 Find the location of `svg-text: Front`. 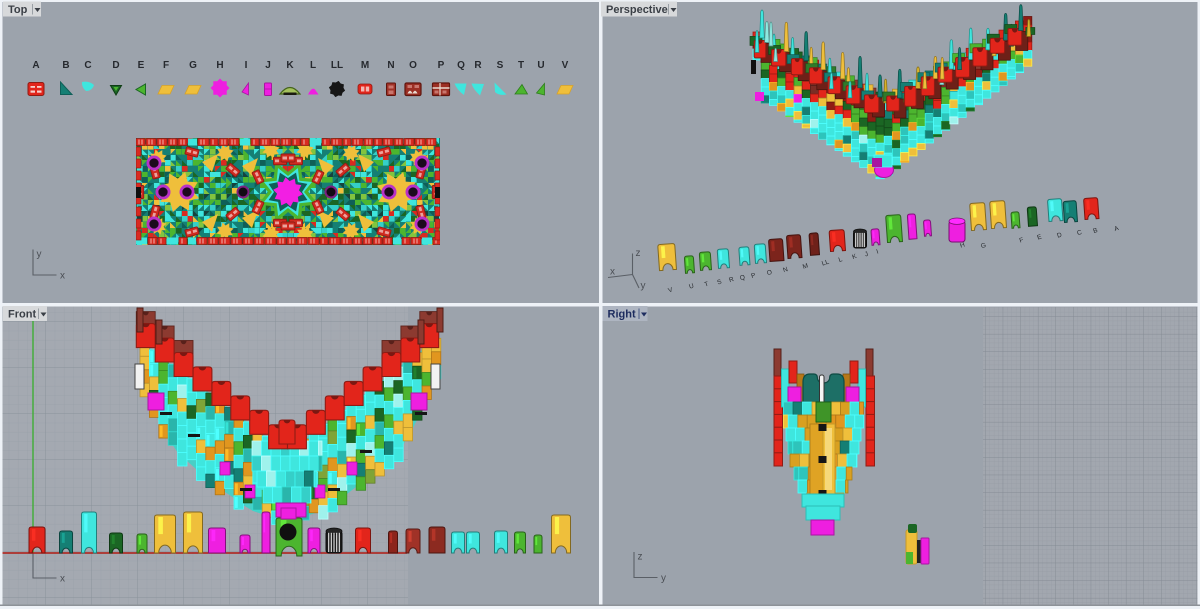

svg-text: Front is located at coordinates (22, 315).